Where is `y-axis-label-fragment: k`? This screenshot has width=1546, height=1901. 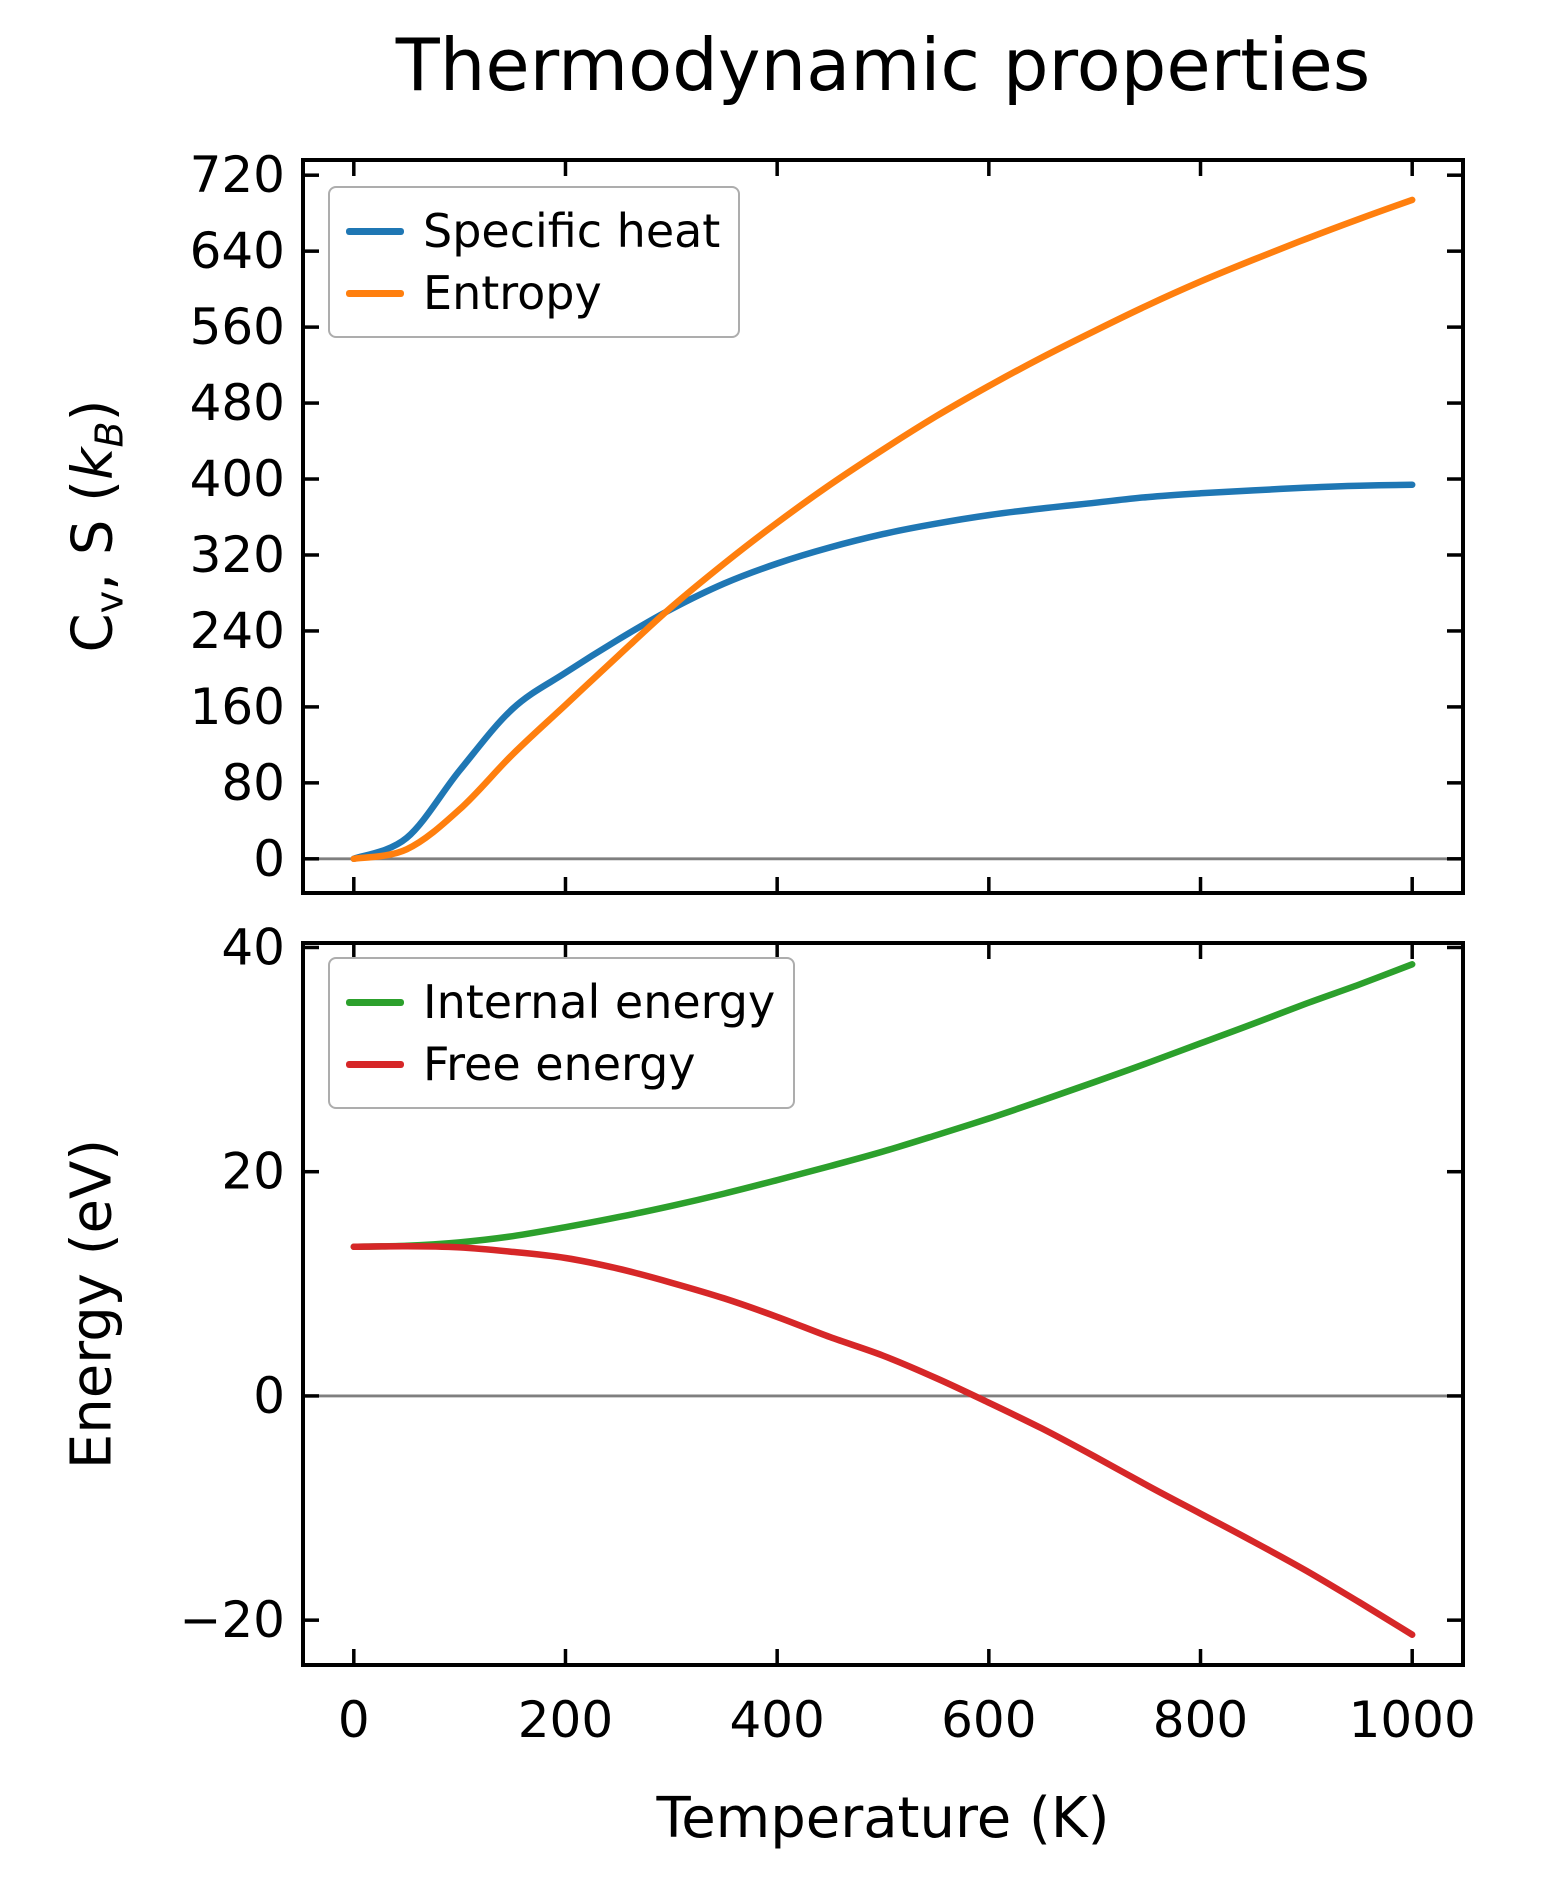 y-axis-label-fragment: k is located at coordinates (93, 463).